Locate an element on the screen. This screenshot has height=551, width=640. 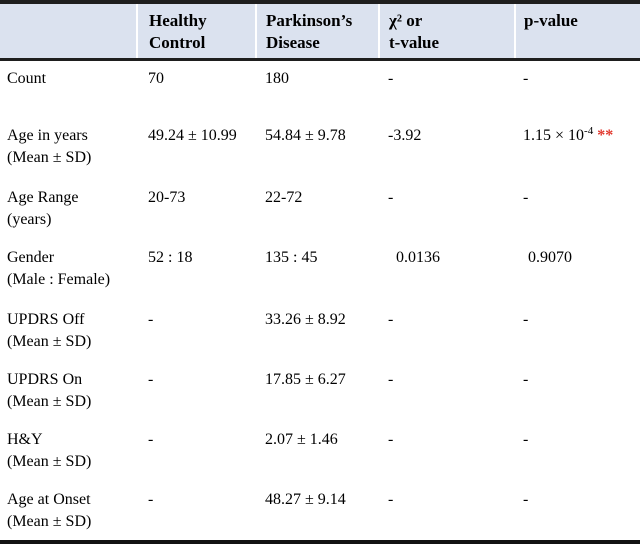
cell: 70 is located at coordinates (156, 78).